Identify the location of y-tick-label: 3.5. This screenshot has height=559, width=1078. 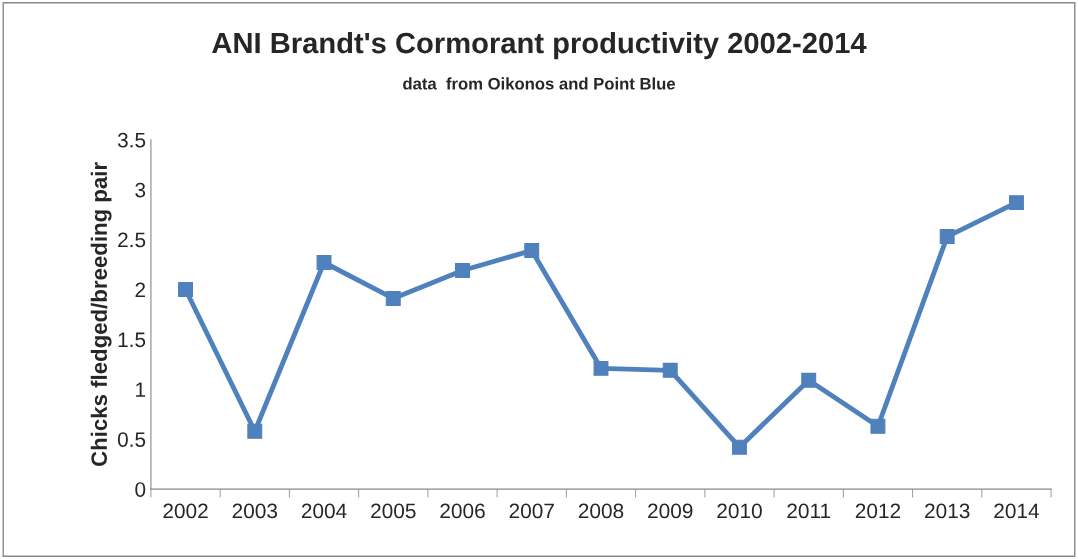
(131, 140).